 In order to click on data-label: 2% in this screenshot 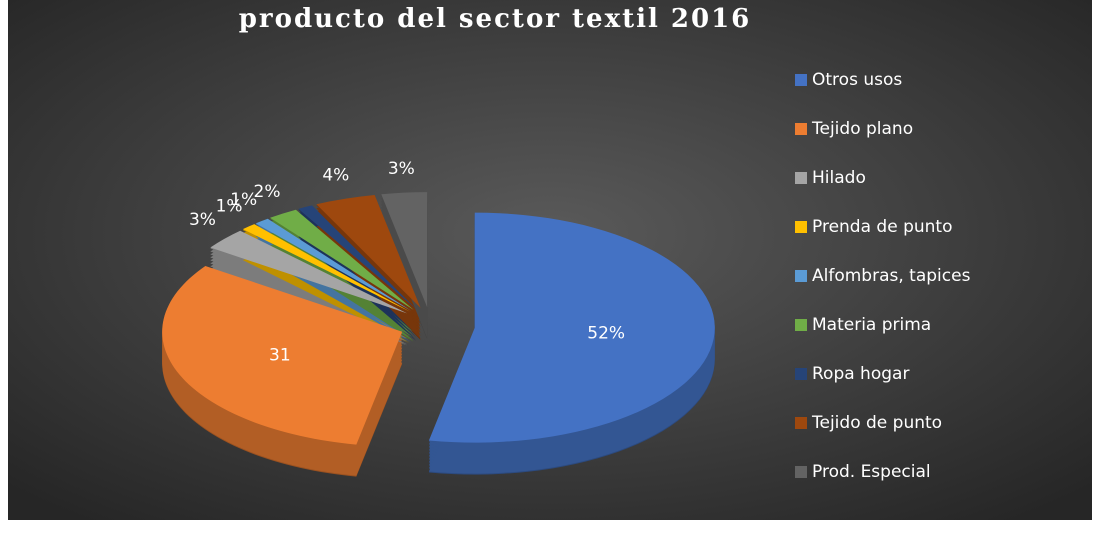, I will do `click(267, 192)`.